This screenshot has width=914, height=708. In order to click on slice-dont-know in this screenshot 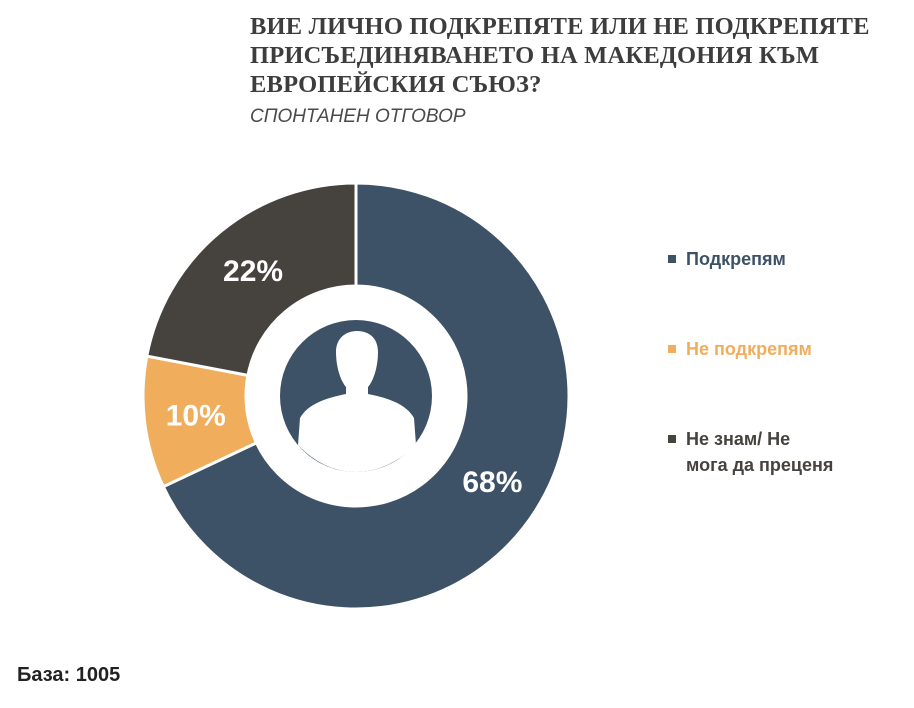, I will do `click(251, 279)`.